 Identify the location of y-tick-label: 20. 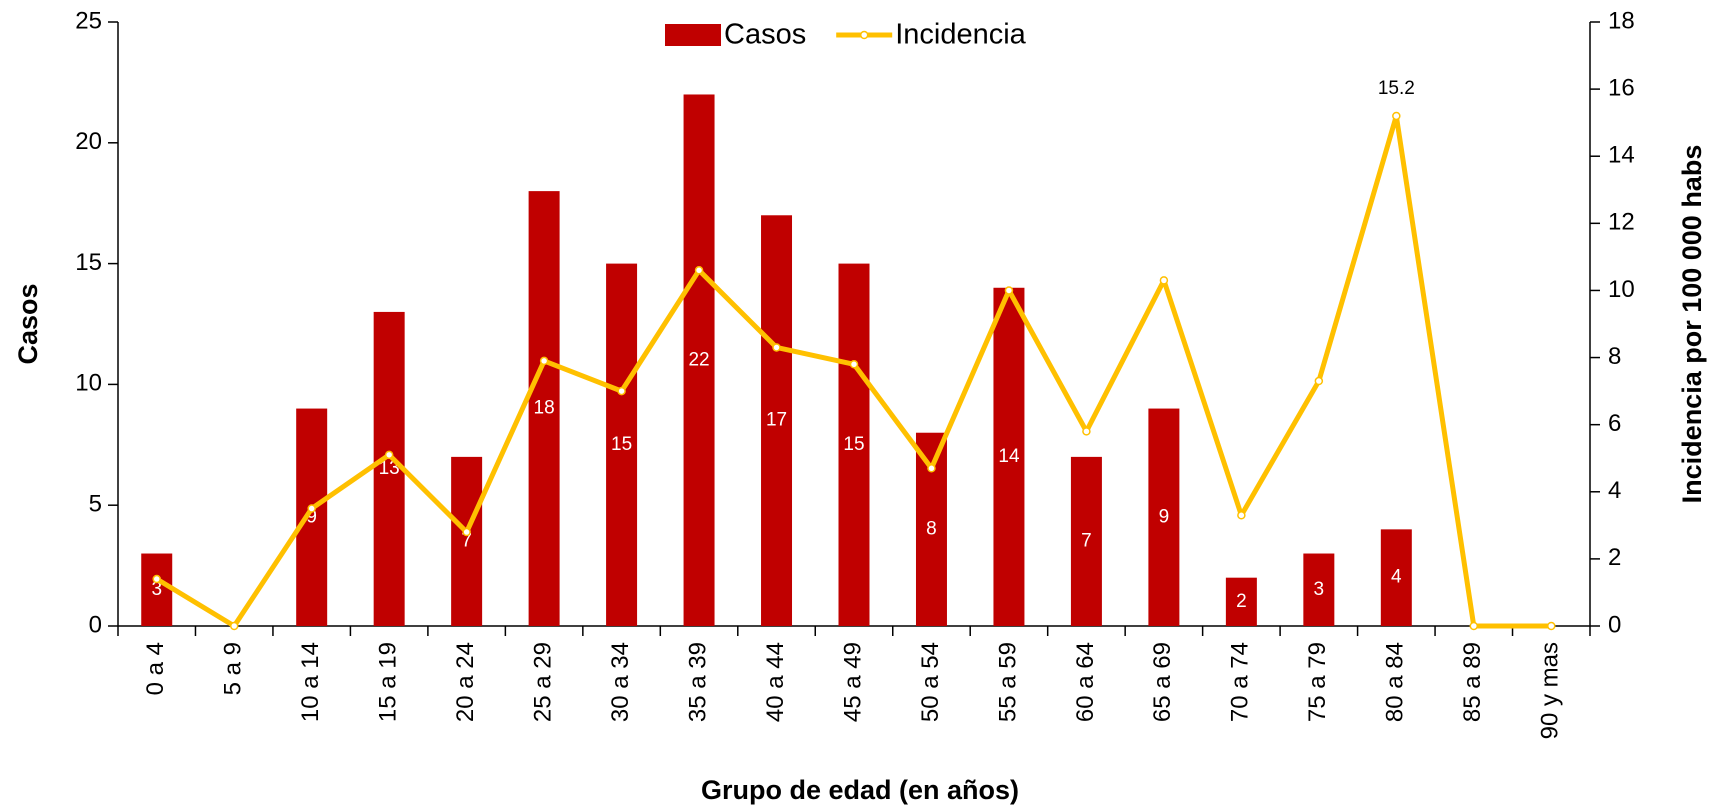
(88, 141).